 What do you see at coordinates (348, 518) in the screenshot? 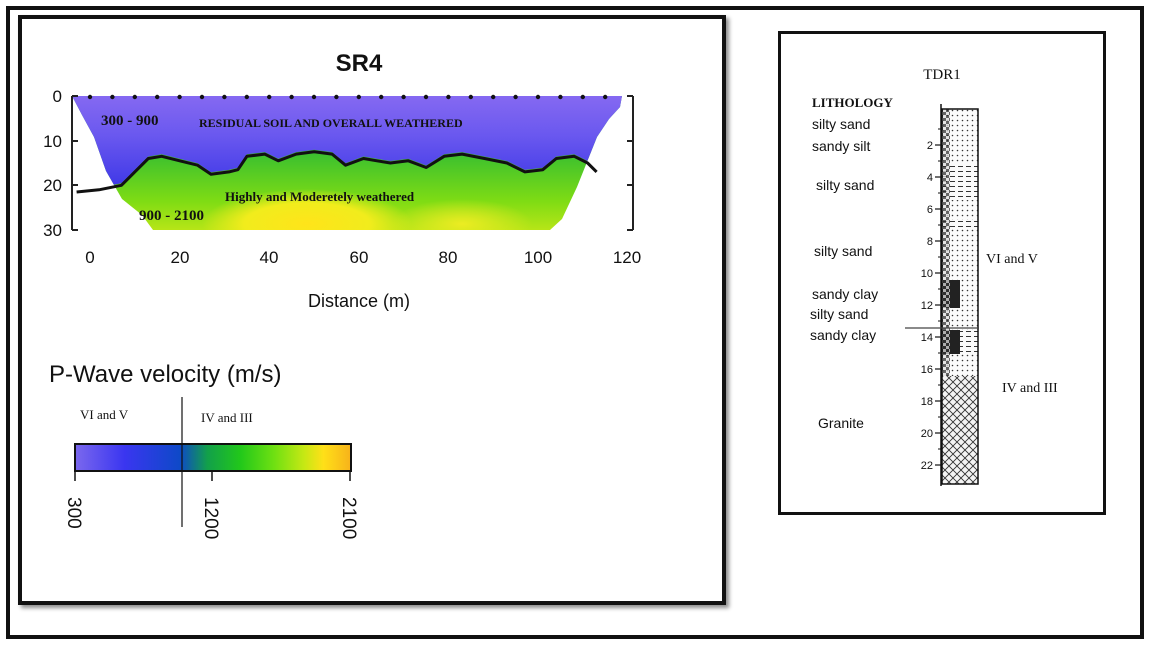
I see `colorbar-tick-2100: 2100` at bounding box center [348, 518].